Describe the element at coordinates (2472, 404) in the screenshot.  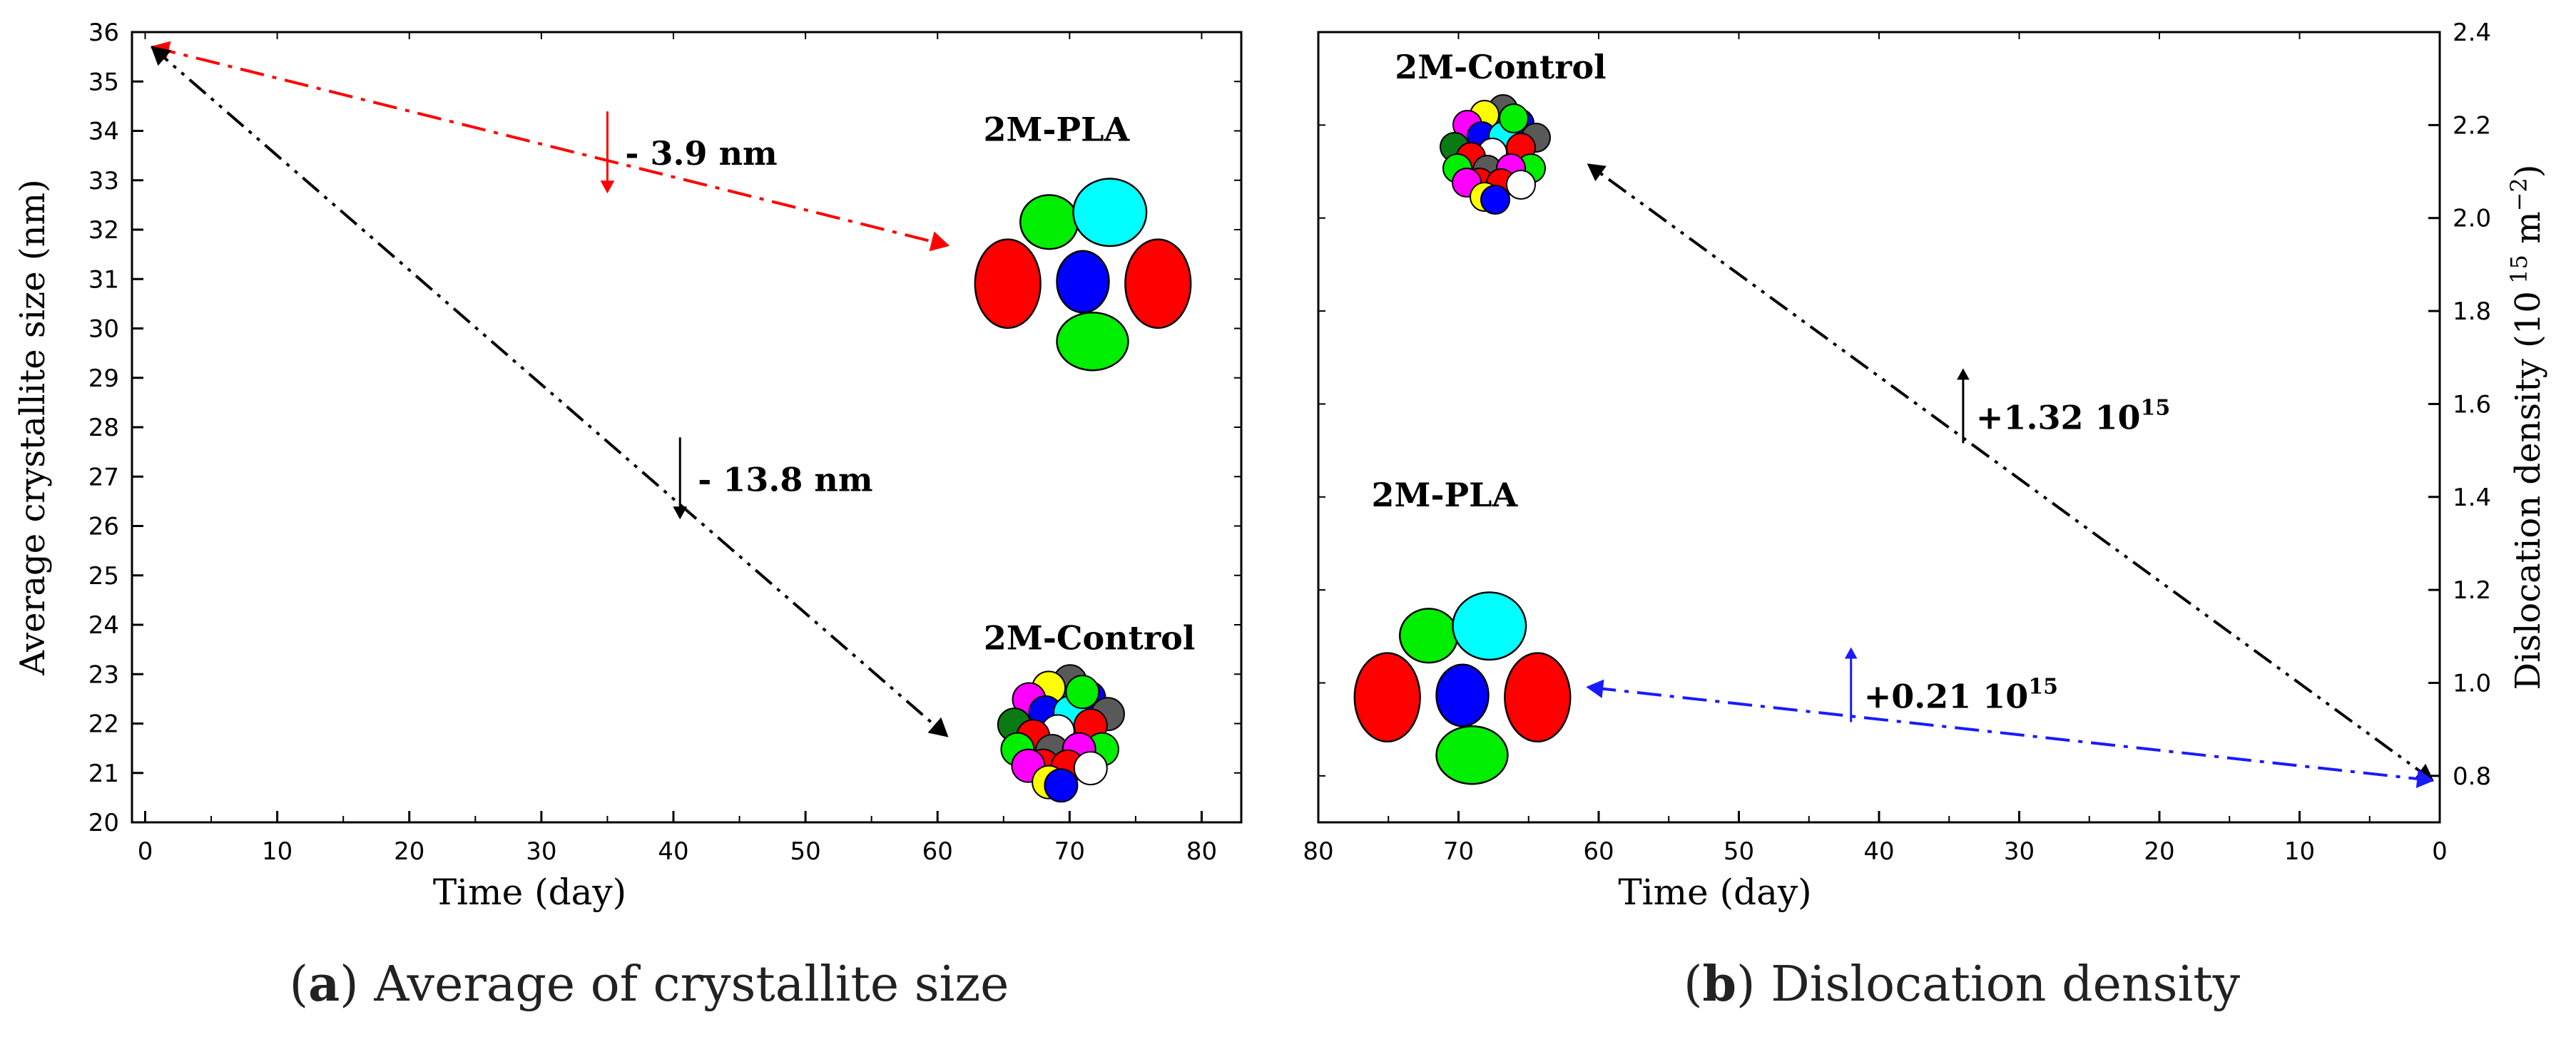
I see `y-tick-label: 1.6` at that location.